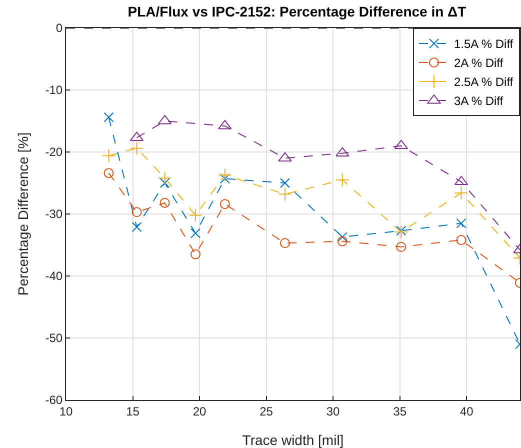 The height and width of the screenshot is (448, 521). Describe the element at coordinates (54, 338) in the screenshot. I see `y-tick-label: -50` at that location.